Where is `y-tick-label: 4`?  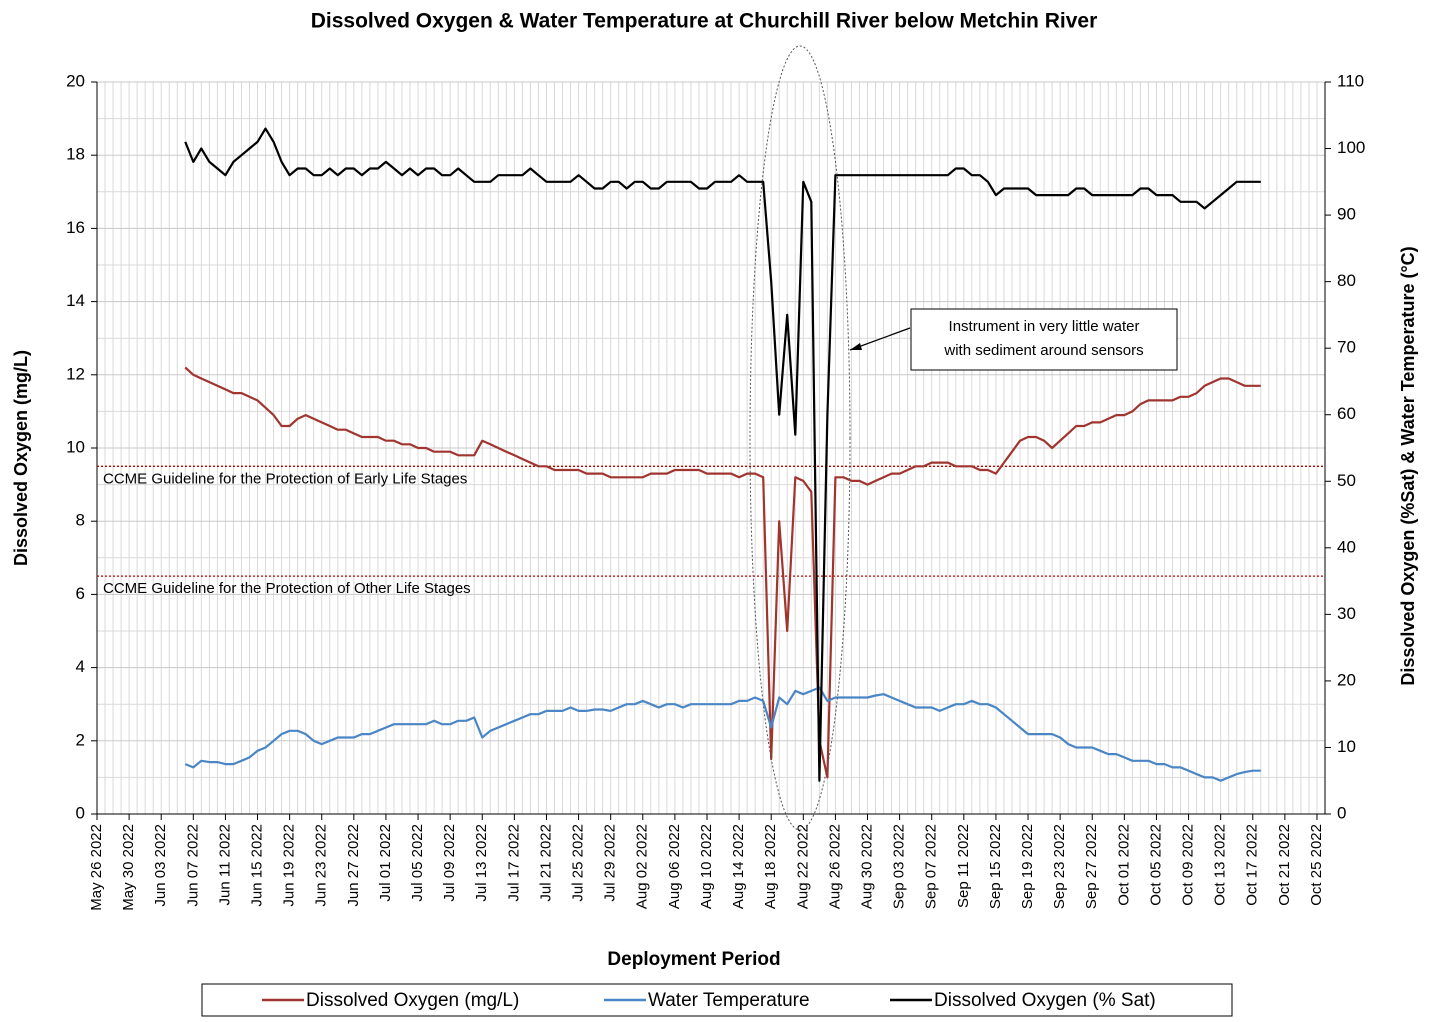
y-tick-label: 4 is located at coordinates (80, 666).